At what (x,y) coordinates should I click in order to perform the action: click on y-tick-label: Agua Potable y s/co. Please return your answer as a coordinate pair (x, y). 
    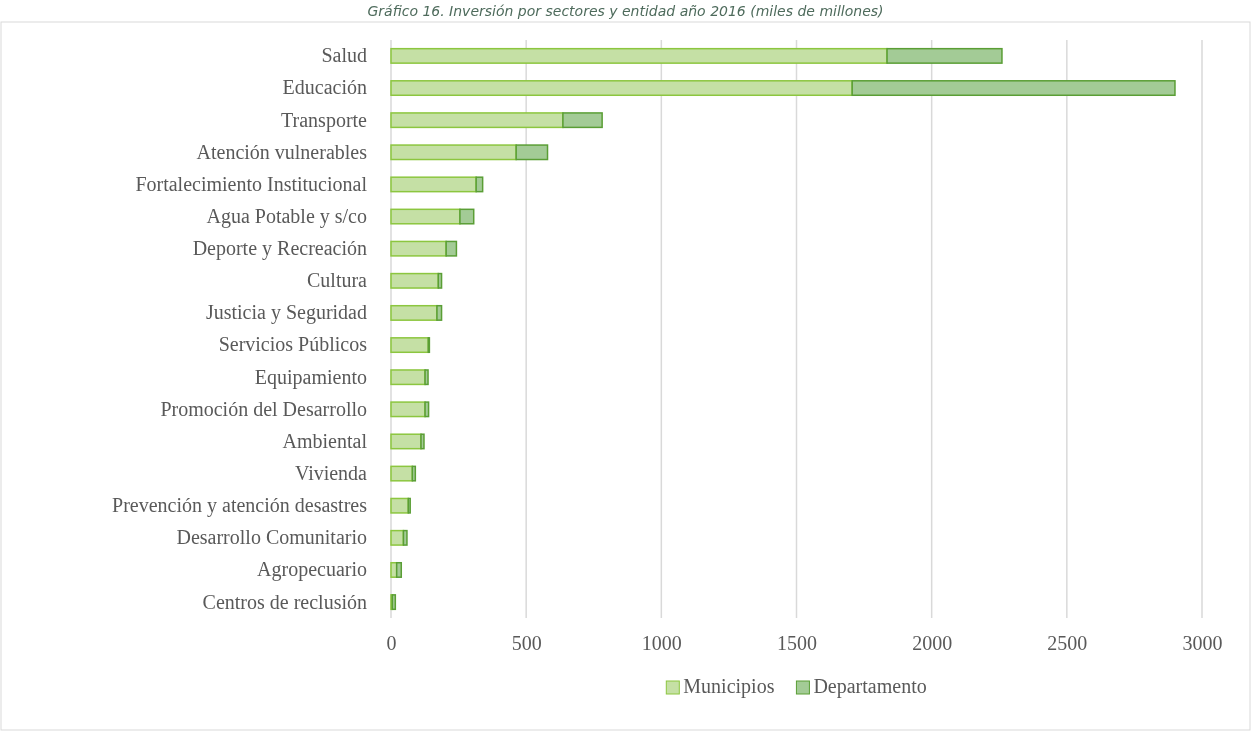
    Looking at the image, I should click on (286, 216).